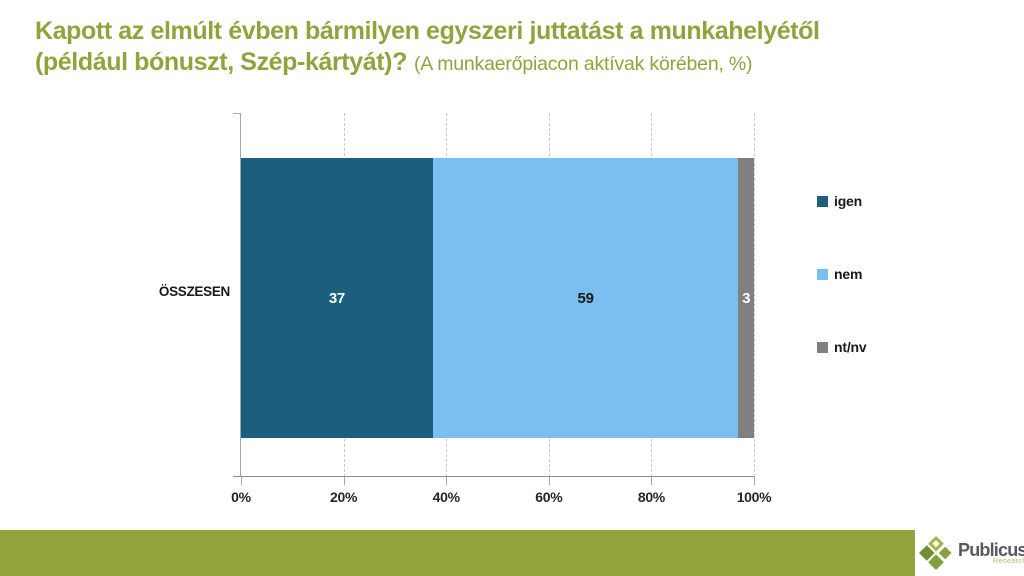 This screenshot has width=1024, height=576. Describe the element at coordinates (848, 274) in the screenshot. I see `legend-label: nem` at that location.